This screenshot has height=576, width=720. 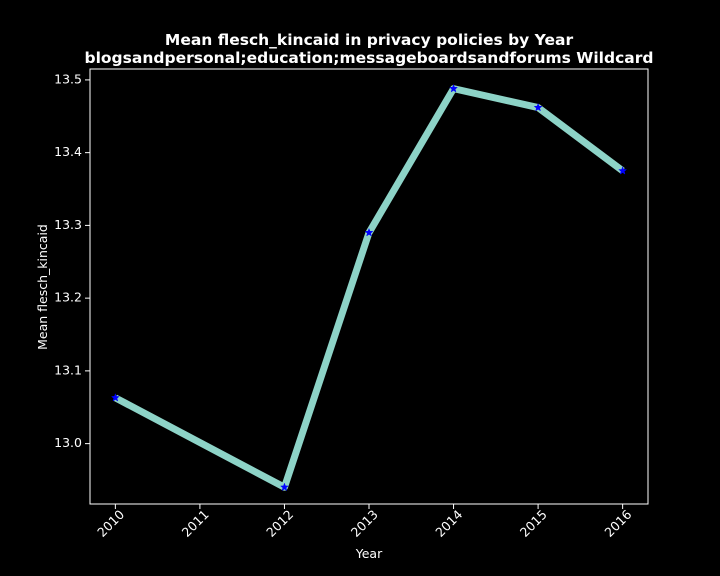 What do you see at coordinates (533, 523) in the screenshot?
I see `x-tick-label: 2015` at bounding box center [533, 523].